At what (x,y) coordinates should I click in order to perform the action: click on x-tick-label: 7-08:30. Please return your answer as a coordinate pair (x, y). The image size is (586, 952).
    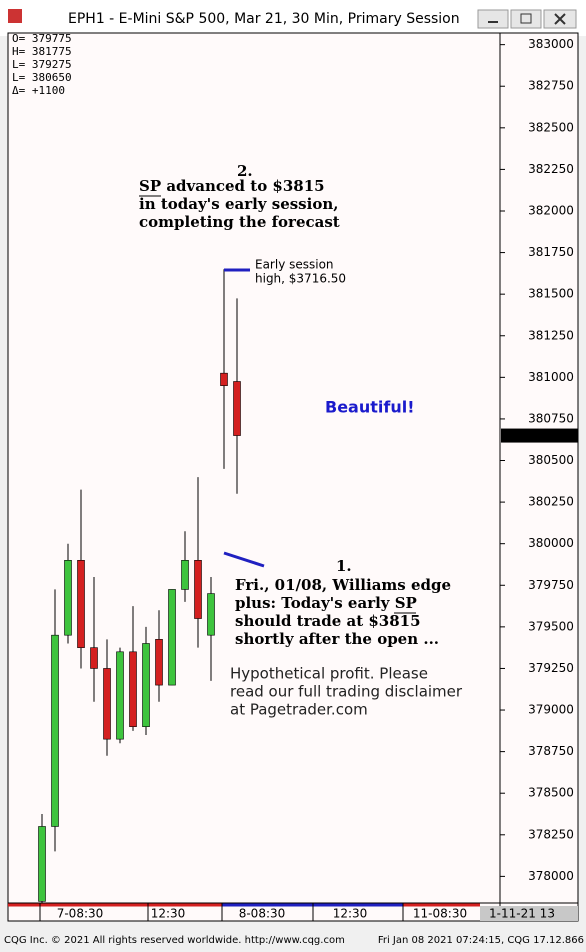
    Looking at the image, I should click on (80, 914).